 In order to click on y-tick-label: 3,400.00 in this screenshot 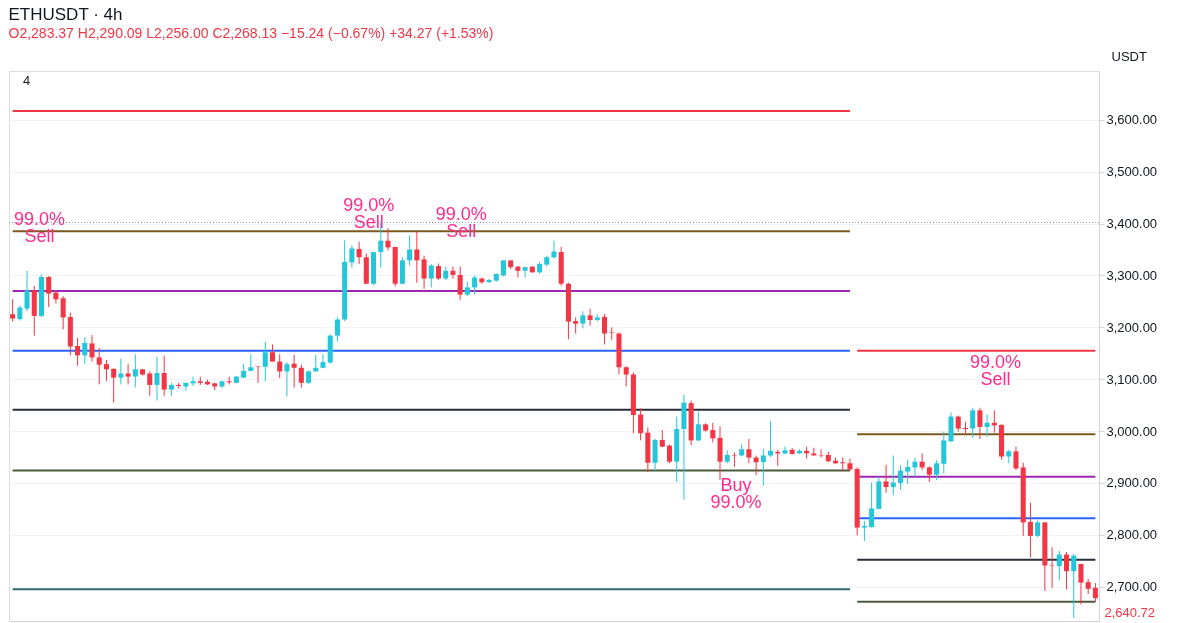, I will do `click(1132, 224)`.